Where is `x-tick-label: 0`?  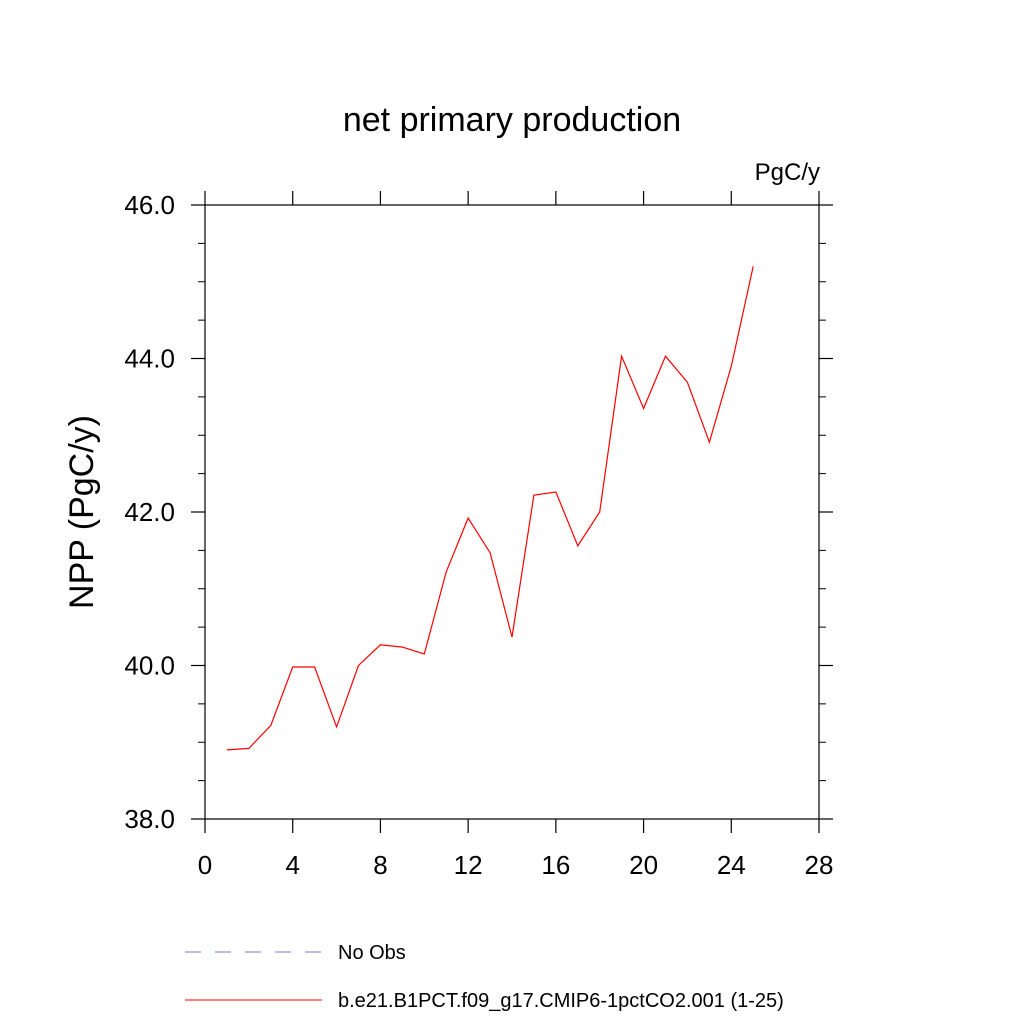
x-tick-label: 0 is located at coordinates (205, 865).